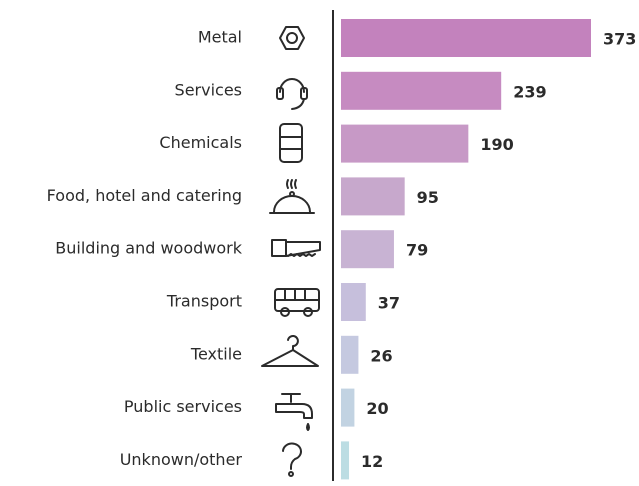 Image resolution: width=639 pixels, height=486 pixels. What do you see at coordinates (183, 406) in the screenshot?
I see `category-label: Public services` at bounding box center [183, 406].